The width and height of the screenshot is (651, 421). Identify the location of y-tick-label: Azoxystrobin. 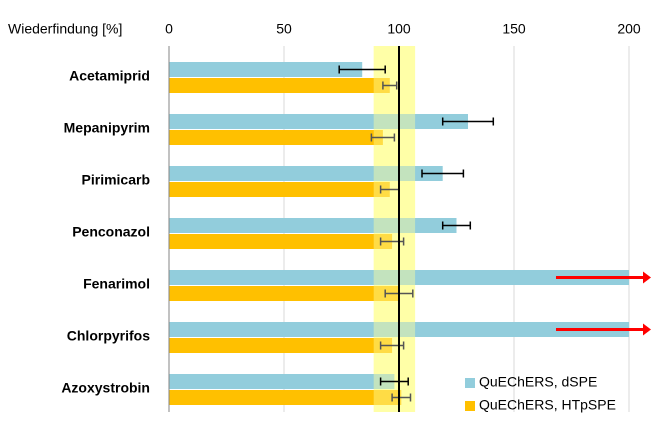
(105, 388).